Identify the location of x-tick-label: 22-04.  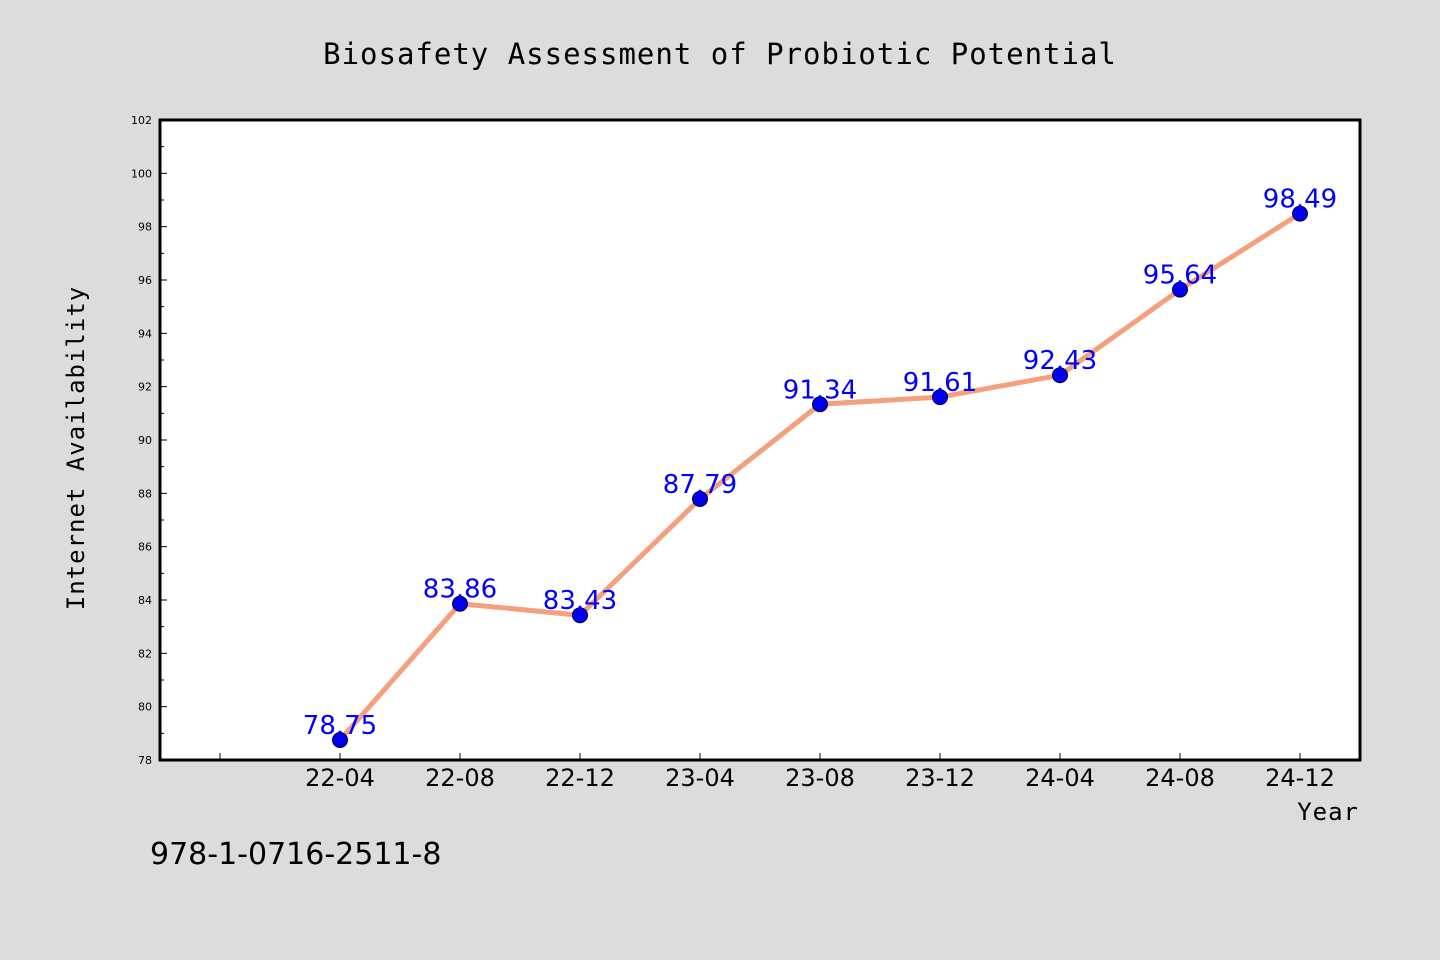
(340, 778).